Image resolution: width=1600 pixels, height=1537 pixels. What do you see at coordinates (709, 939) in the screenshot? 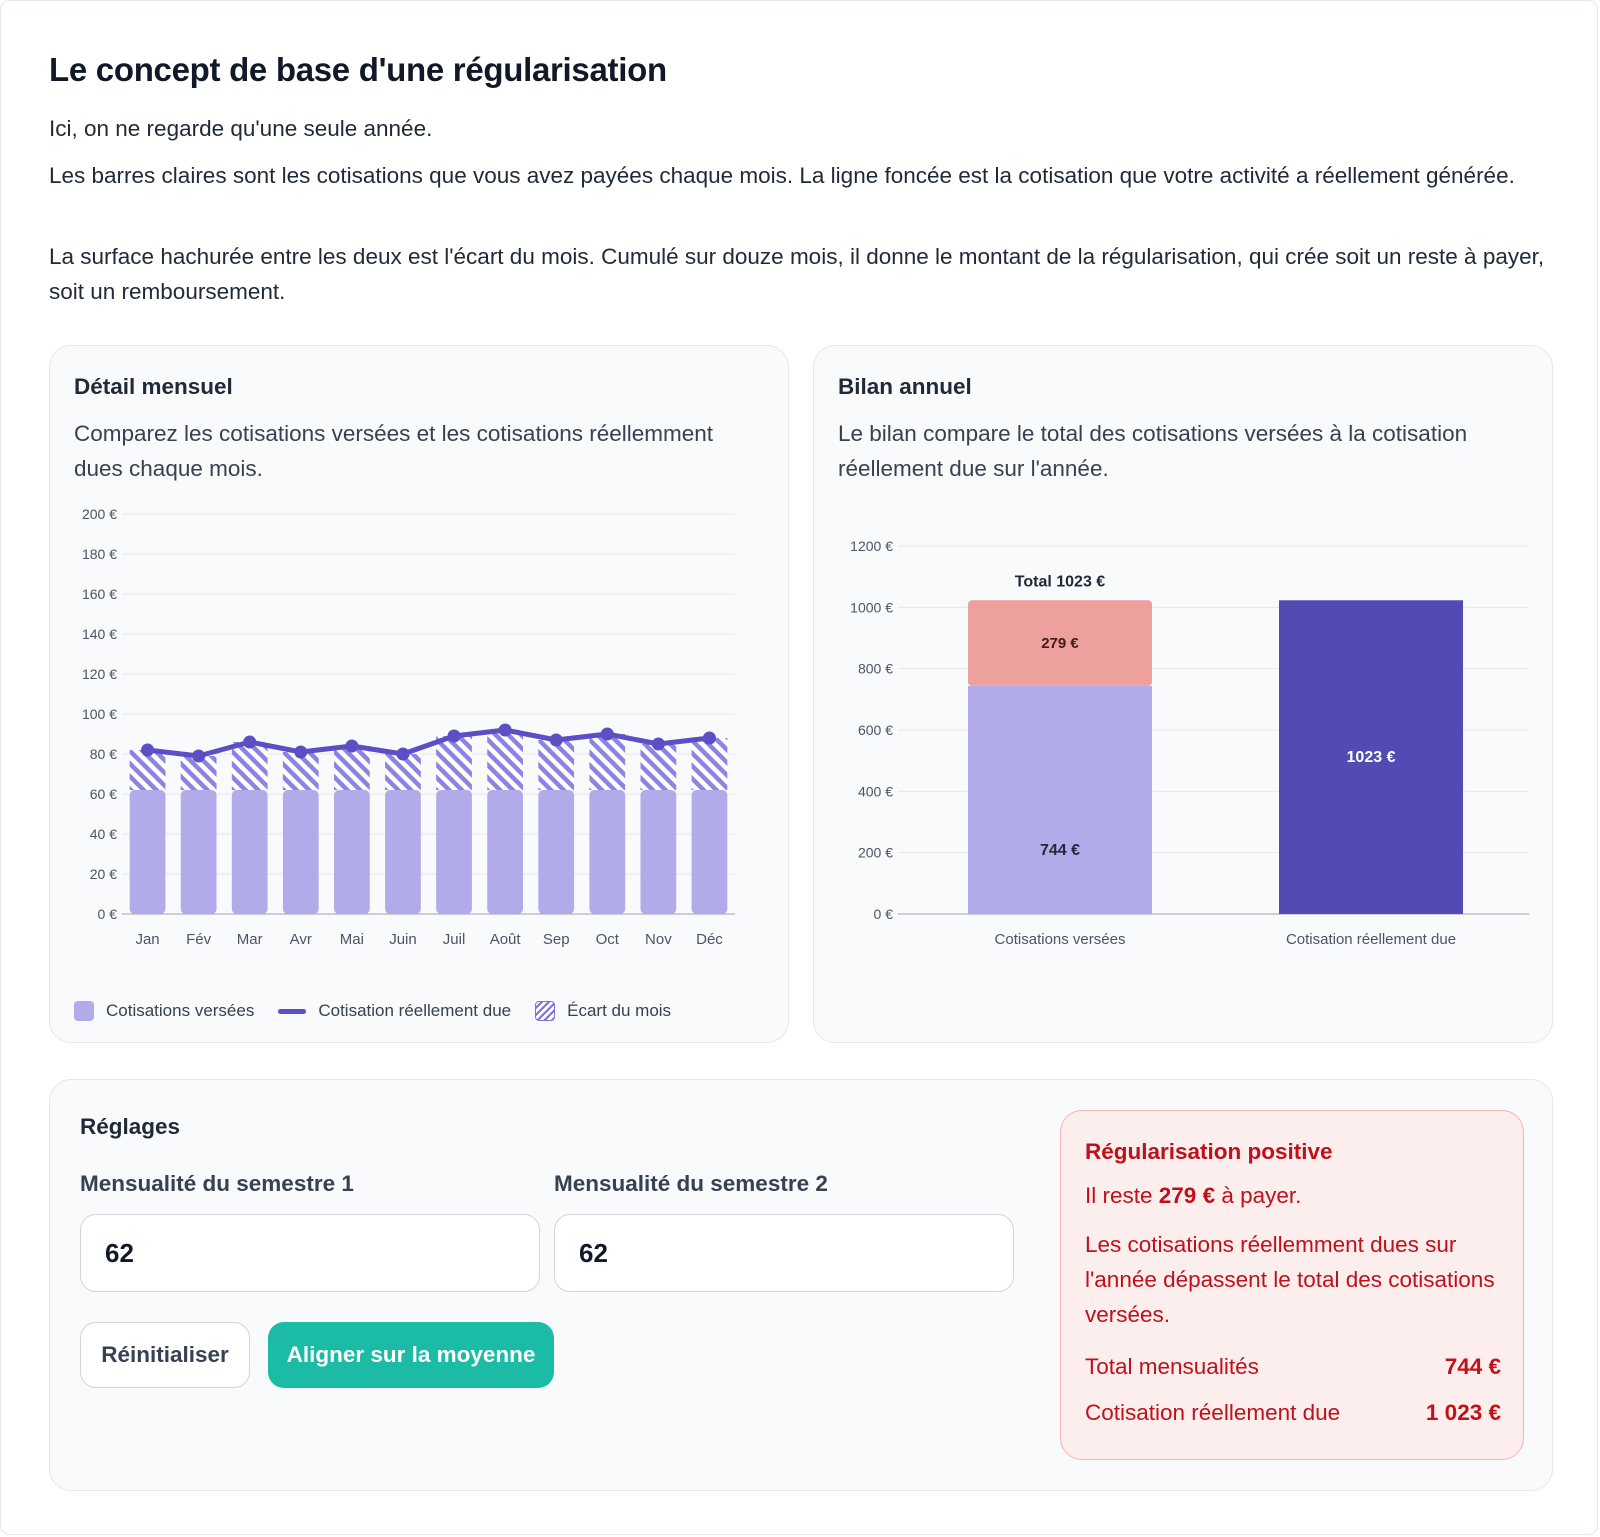
I see `x-tick-label: Déc` at bounding box center [709, 939].